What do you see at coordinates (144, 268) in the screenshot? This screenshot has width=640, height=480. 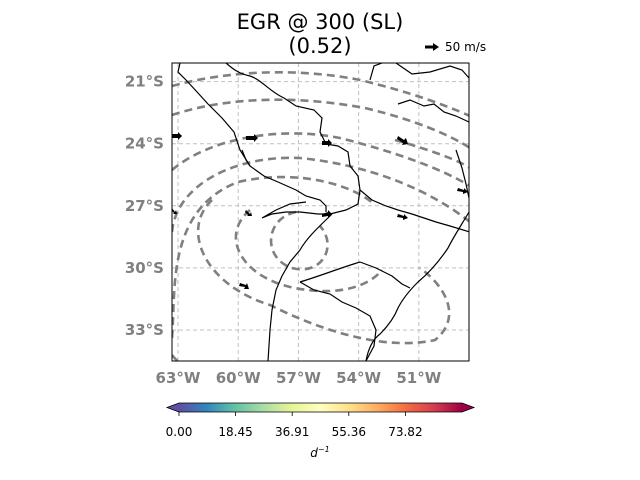 I see `latitude-tick-label: 30°S` at bounding box center [144, 268].